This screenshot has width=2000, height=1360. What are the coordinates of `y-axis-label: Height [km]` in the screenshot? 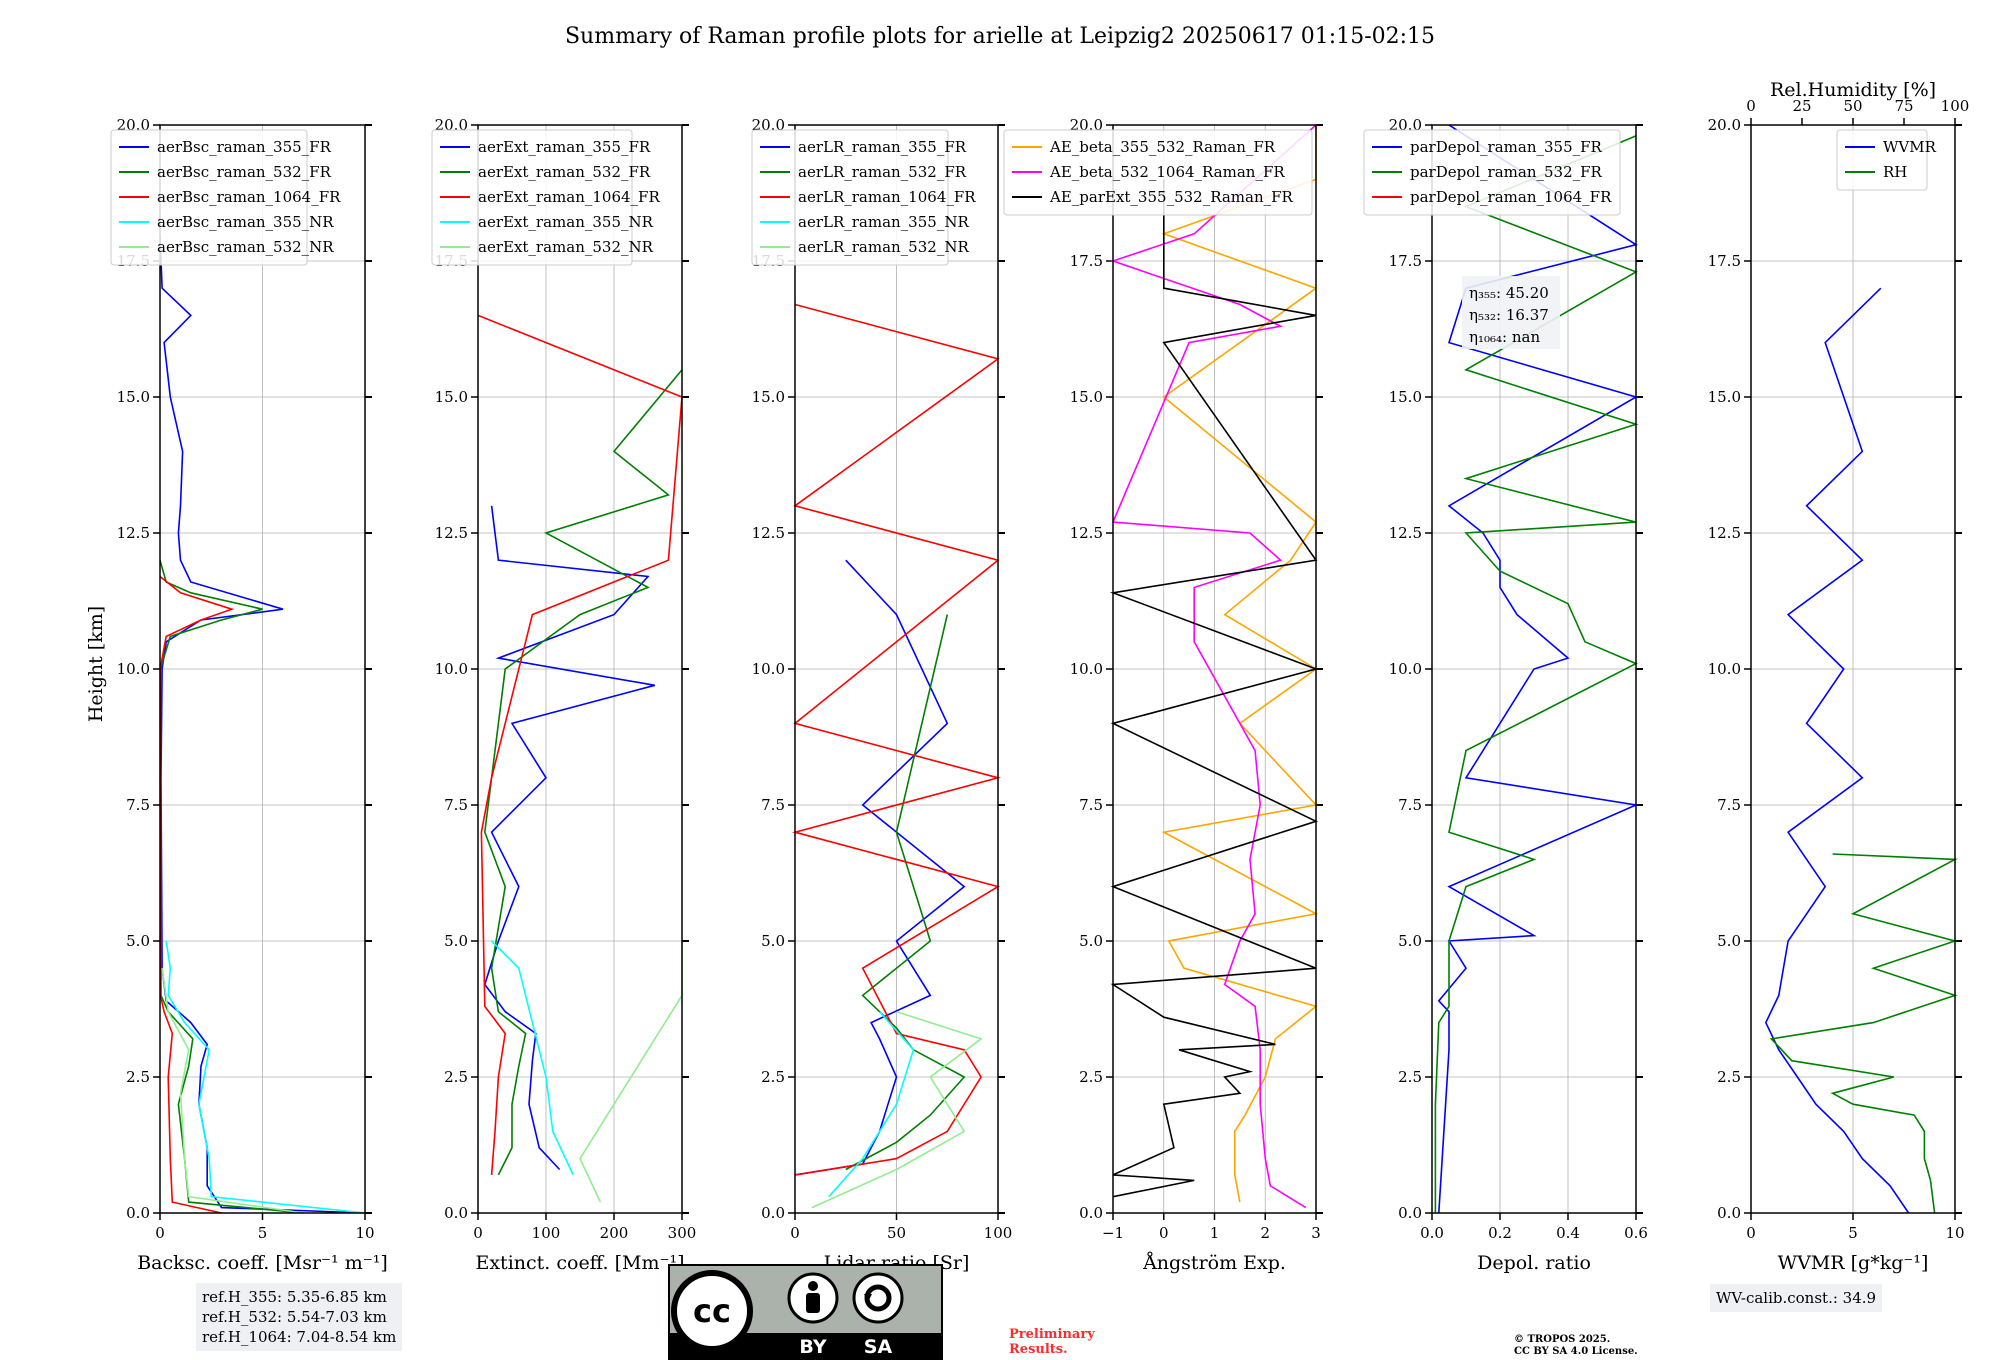 It's located at (96, 664).